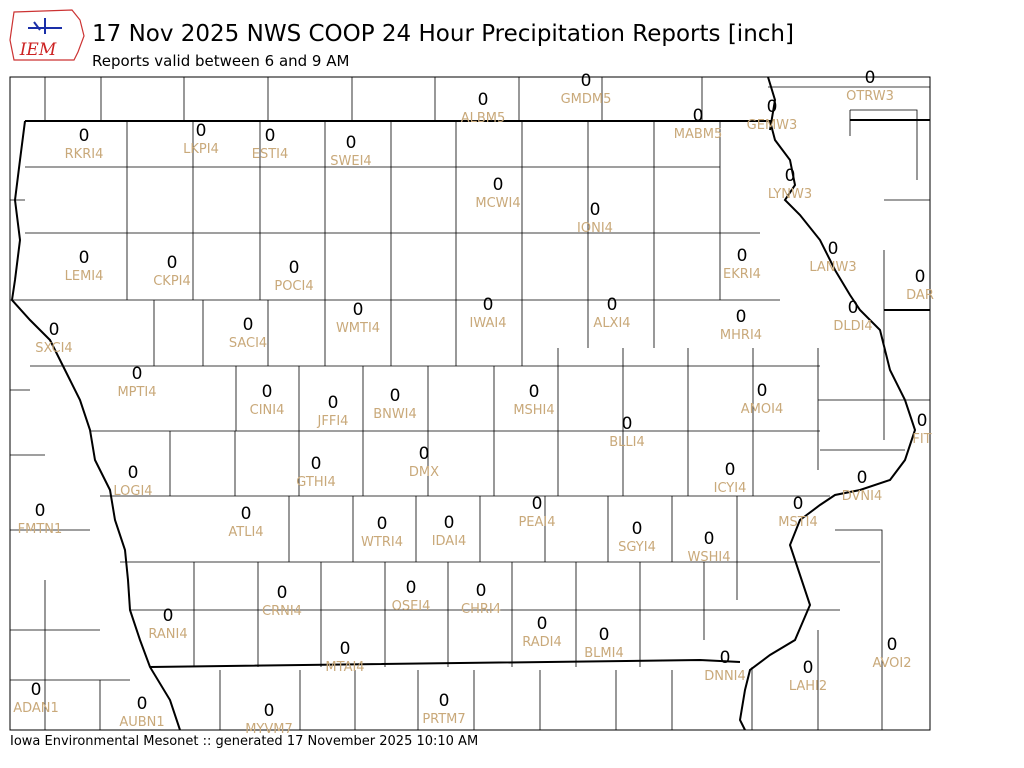 This screenshot has width=1024, height=768. Describe the element at coordinates (84, 154) in the screenshot. I see `station-id: RKRI4` at that location.